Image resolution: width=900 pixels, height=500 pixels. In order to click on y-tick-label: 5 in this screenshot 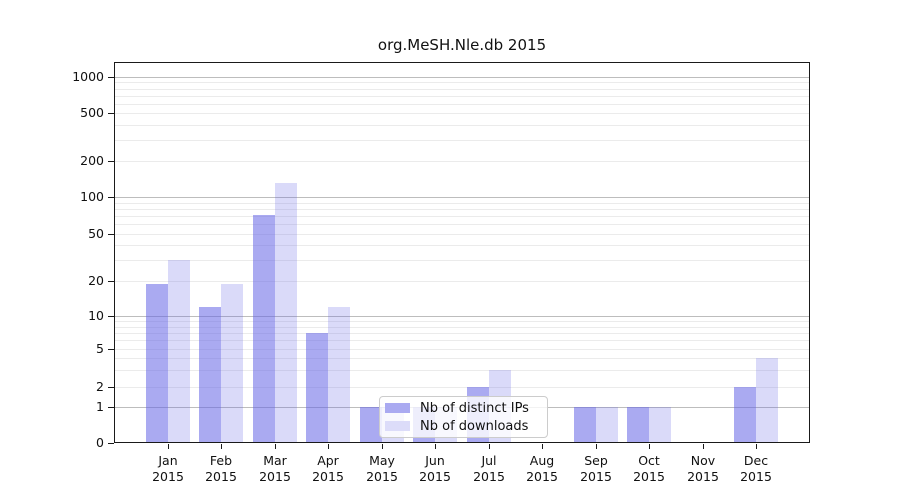, I will do `click(100, 348)`.